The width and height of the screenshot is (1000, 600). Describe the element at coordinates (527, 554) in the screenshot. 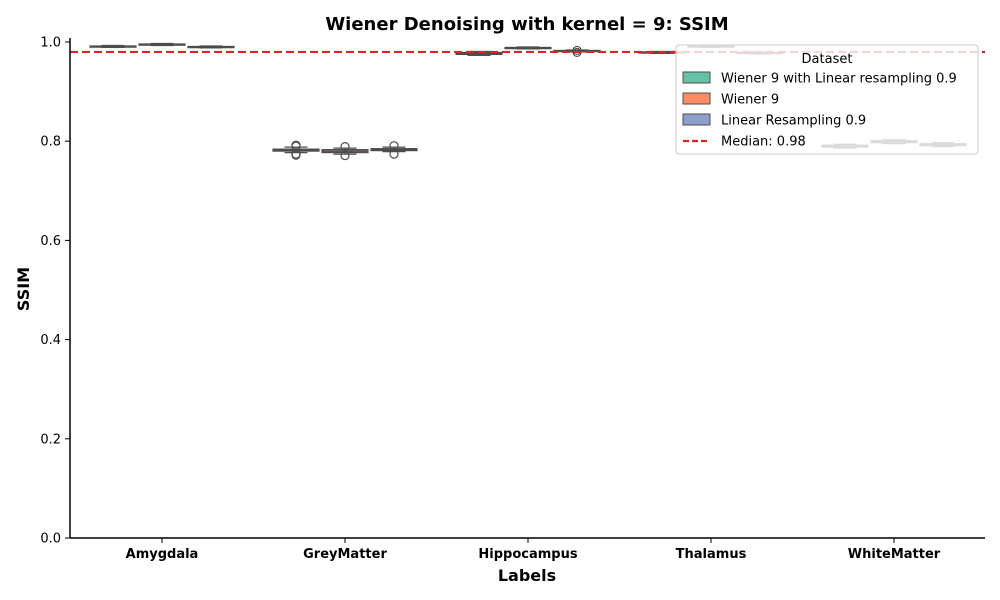

I see `category-label-hippocampus: Hippocampus` at that location.